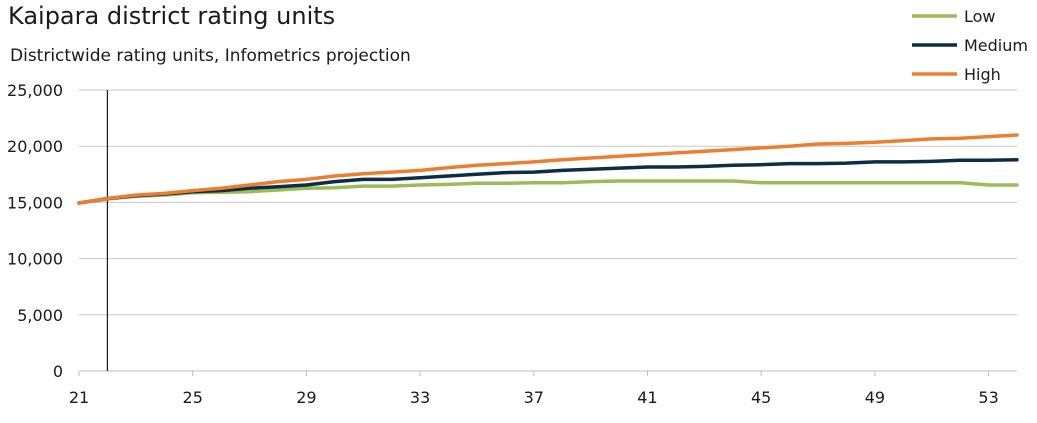 The image size is (1037, 423). I want to click on legend-label-low: Low, so click(980, 16).